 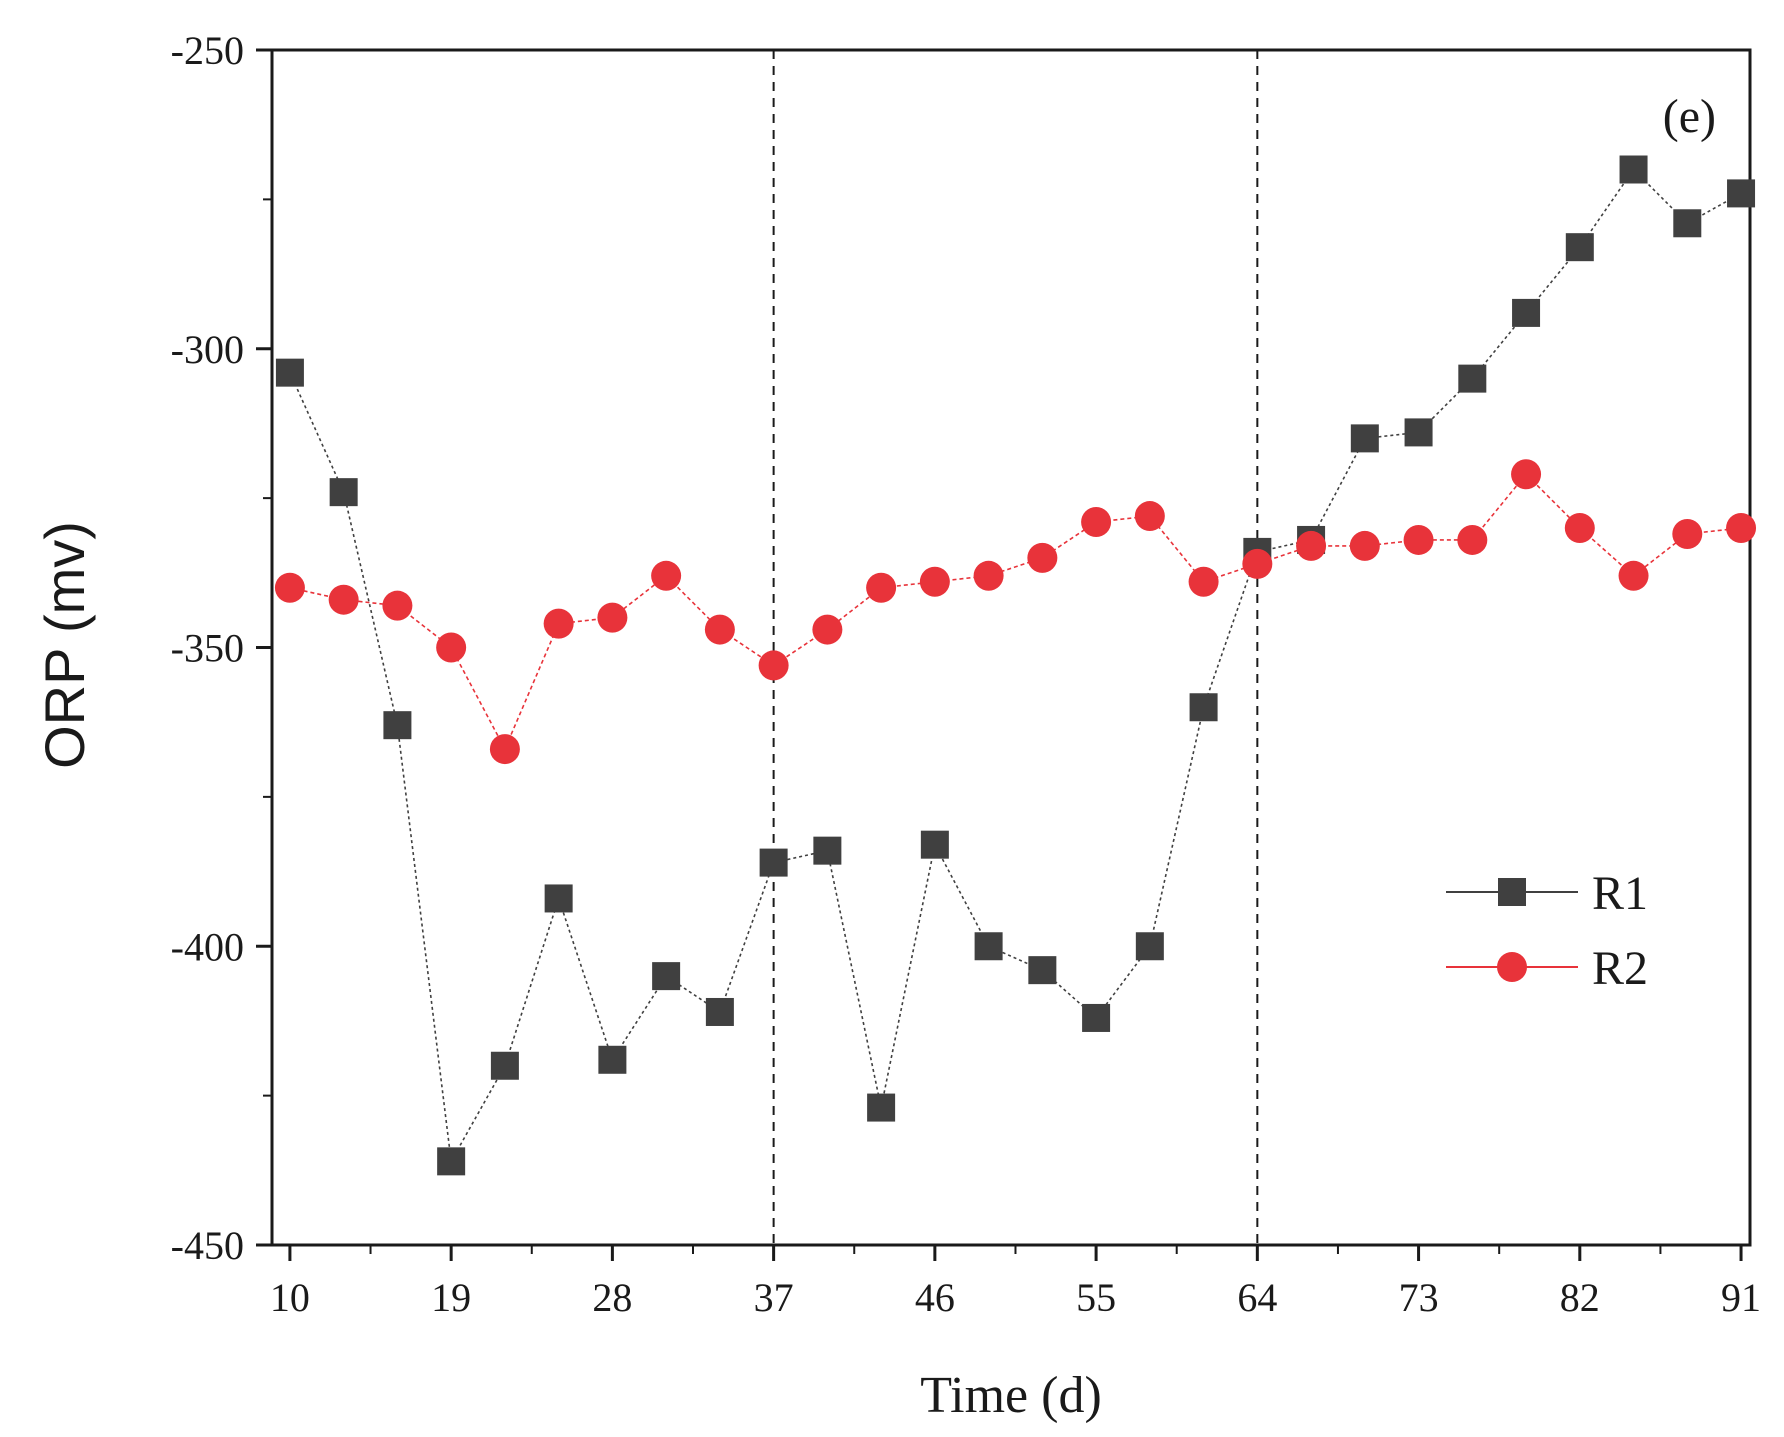 What do you see at coordinates (1580, 1297) in the screenshot?
I see `x-tick-label: 82` at bounding box center [1580, 1297].